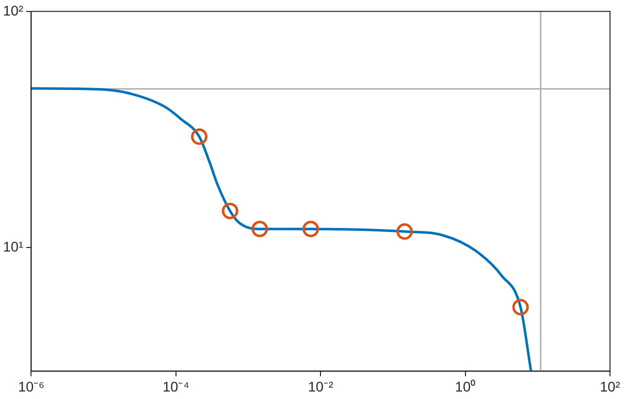 The height and width of the screenshot is (399, 630). Describe the element at coordinates (465, 386) in the screenshot. I see `x-tick-label: 10⁰` at that location.